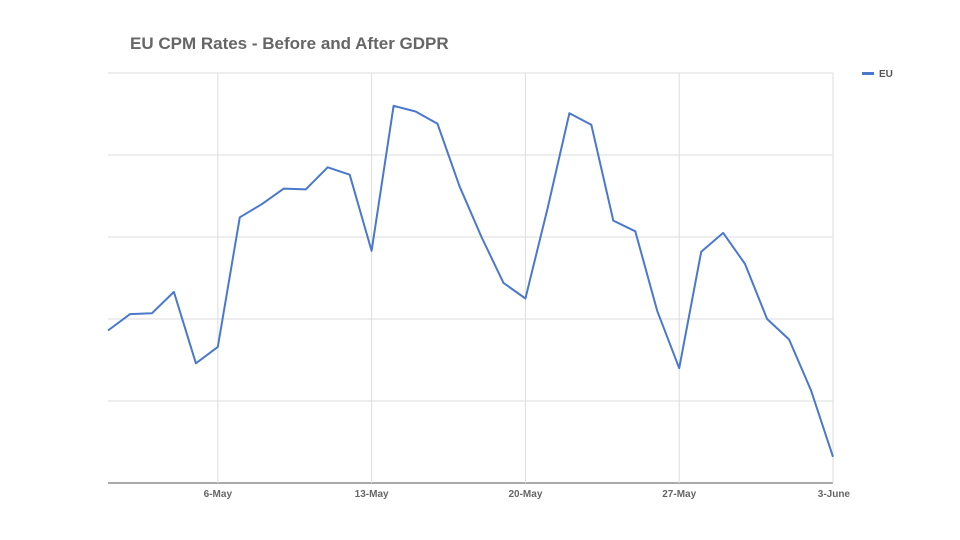  I want to click on chart-title: EU CPM Rates - Before and After GDPR, so click(289, 43).